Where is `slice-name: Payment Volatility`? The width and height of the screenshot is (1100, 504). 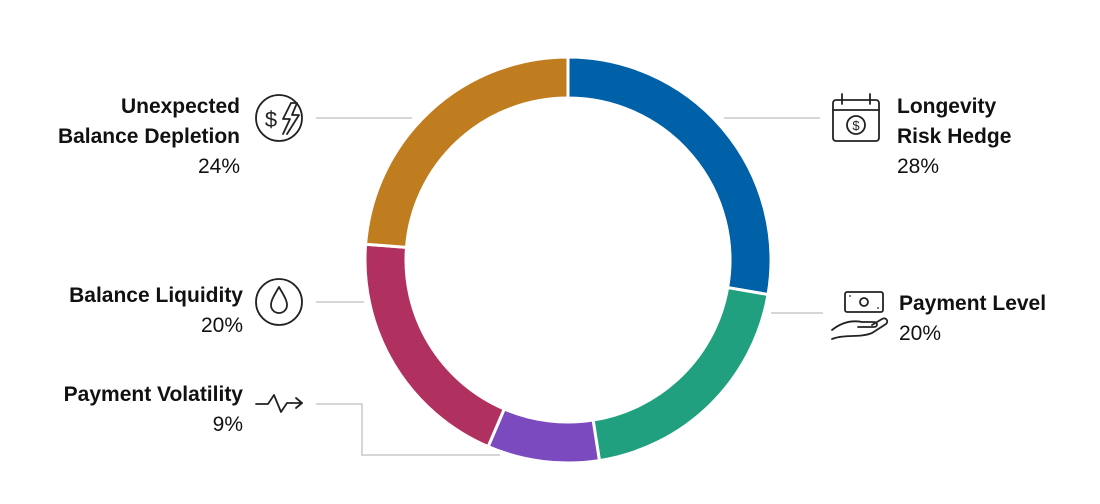
slice-name: Payment Volatility is located at coordinates (153, 394).